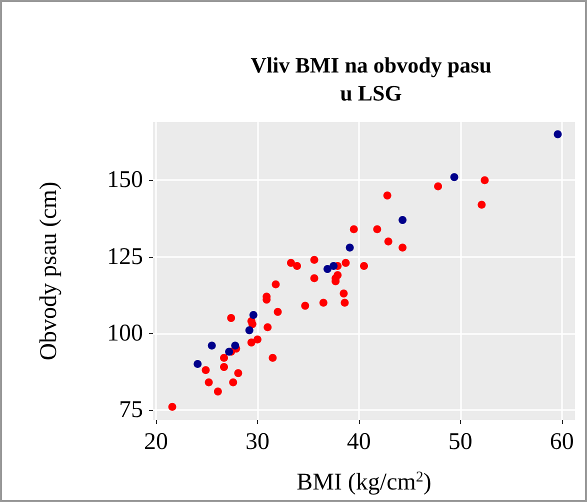 The height and width of the screenshot is (502, 587). I want to click on y-tick-label: 125, so click(125, 257).